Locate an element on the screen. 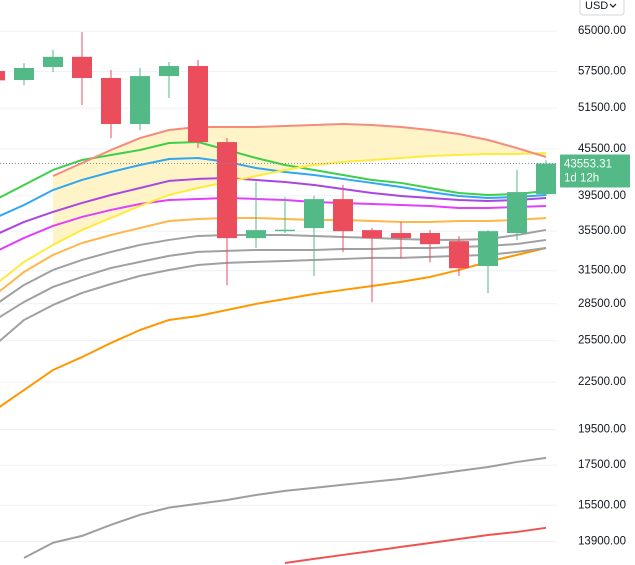 This screenshot has height=565, width=635. y-tick-label: 35500.00 is located at coordinates (602, 231).